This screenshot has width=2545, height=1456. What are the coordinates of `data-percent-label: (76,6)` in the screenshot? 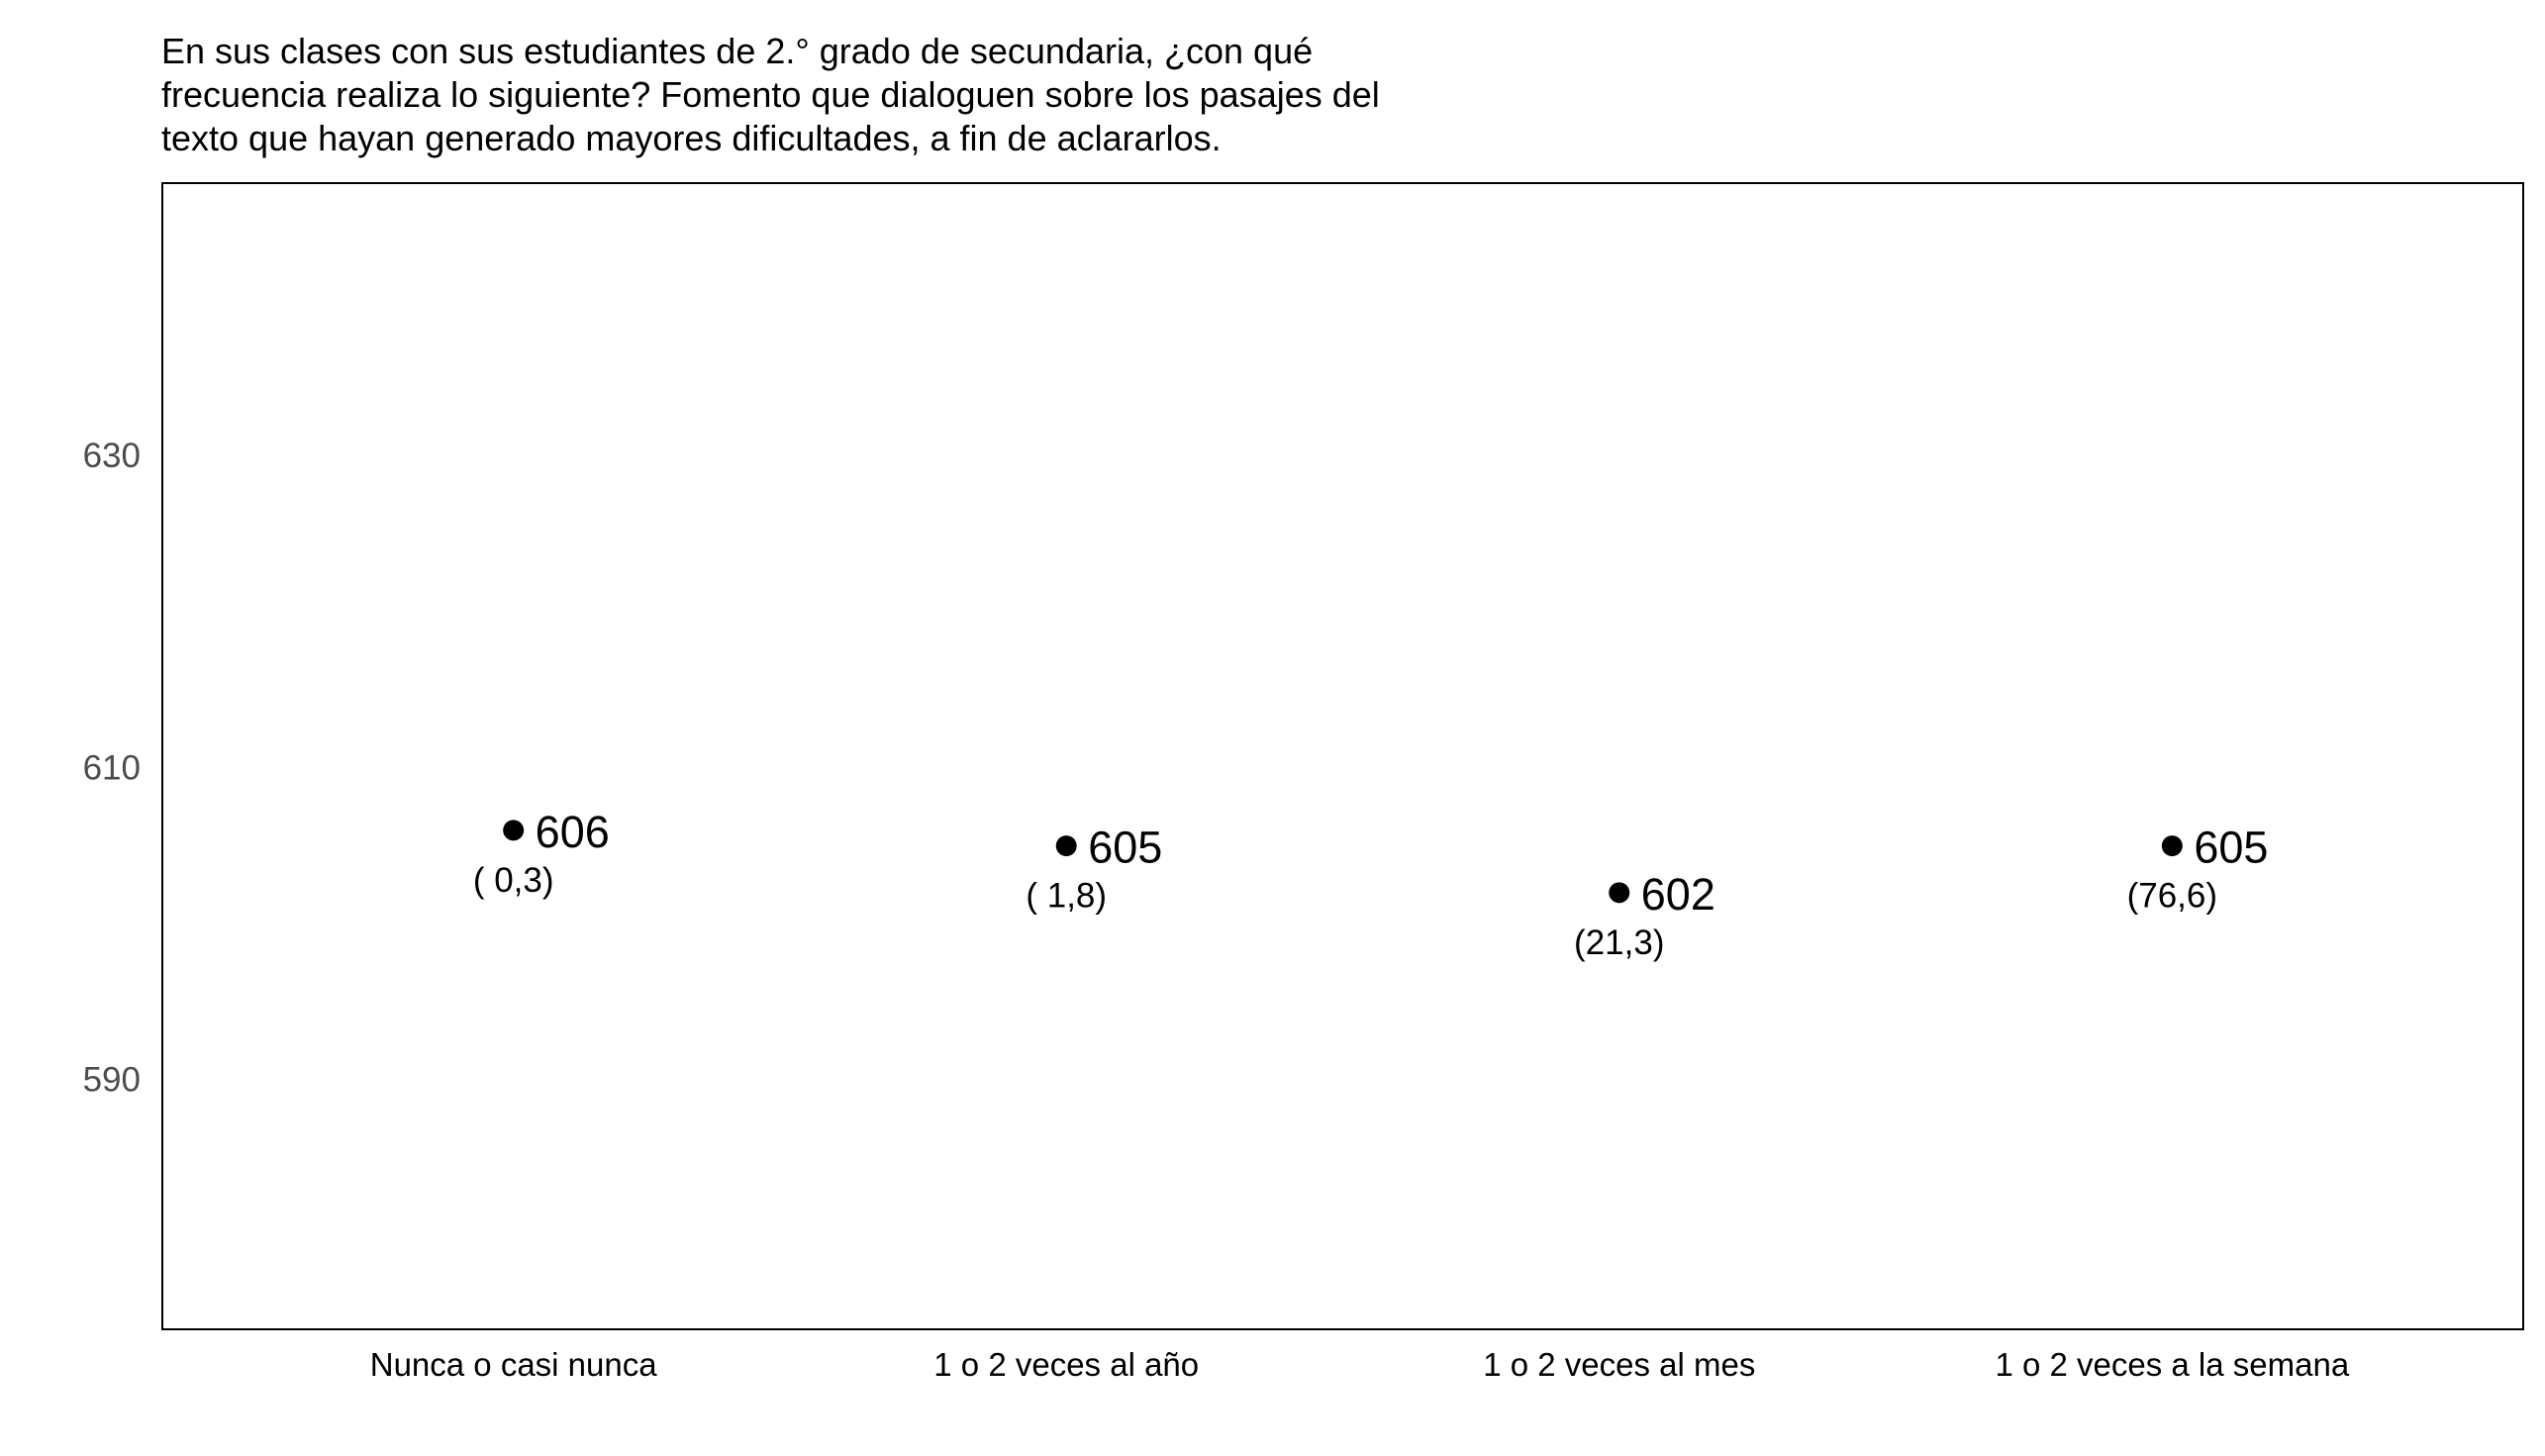 It's located at (2172, 896).